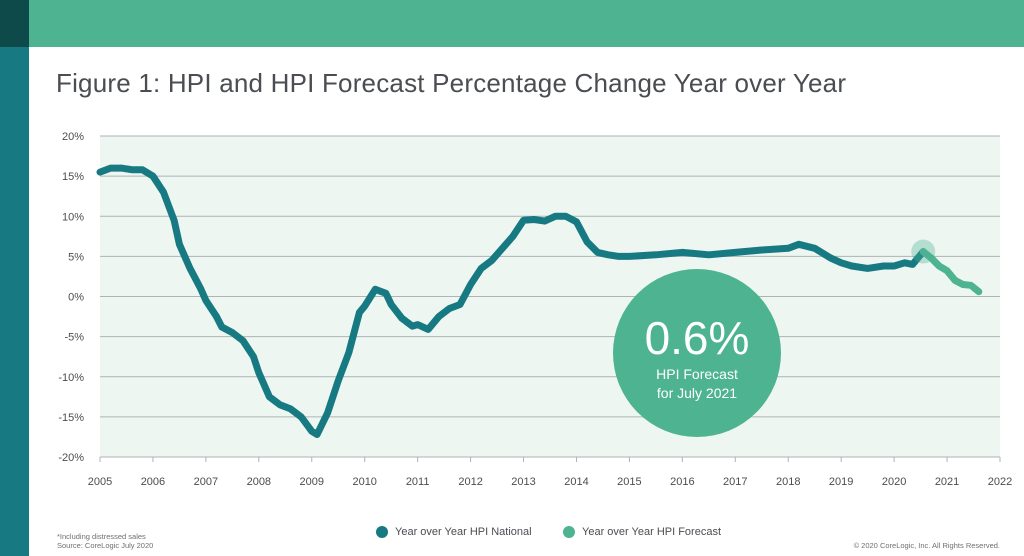  I want to click on x-tick-label: 2019, so click(841, 482).